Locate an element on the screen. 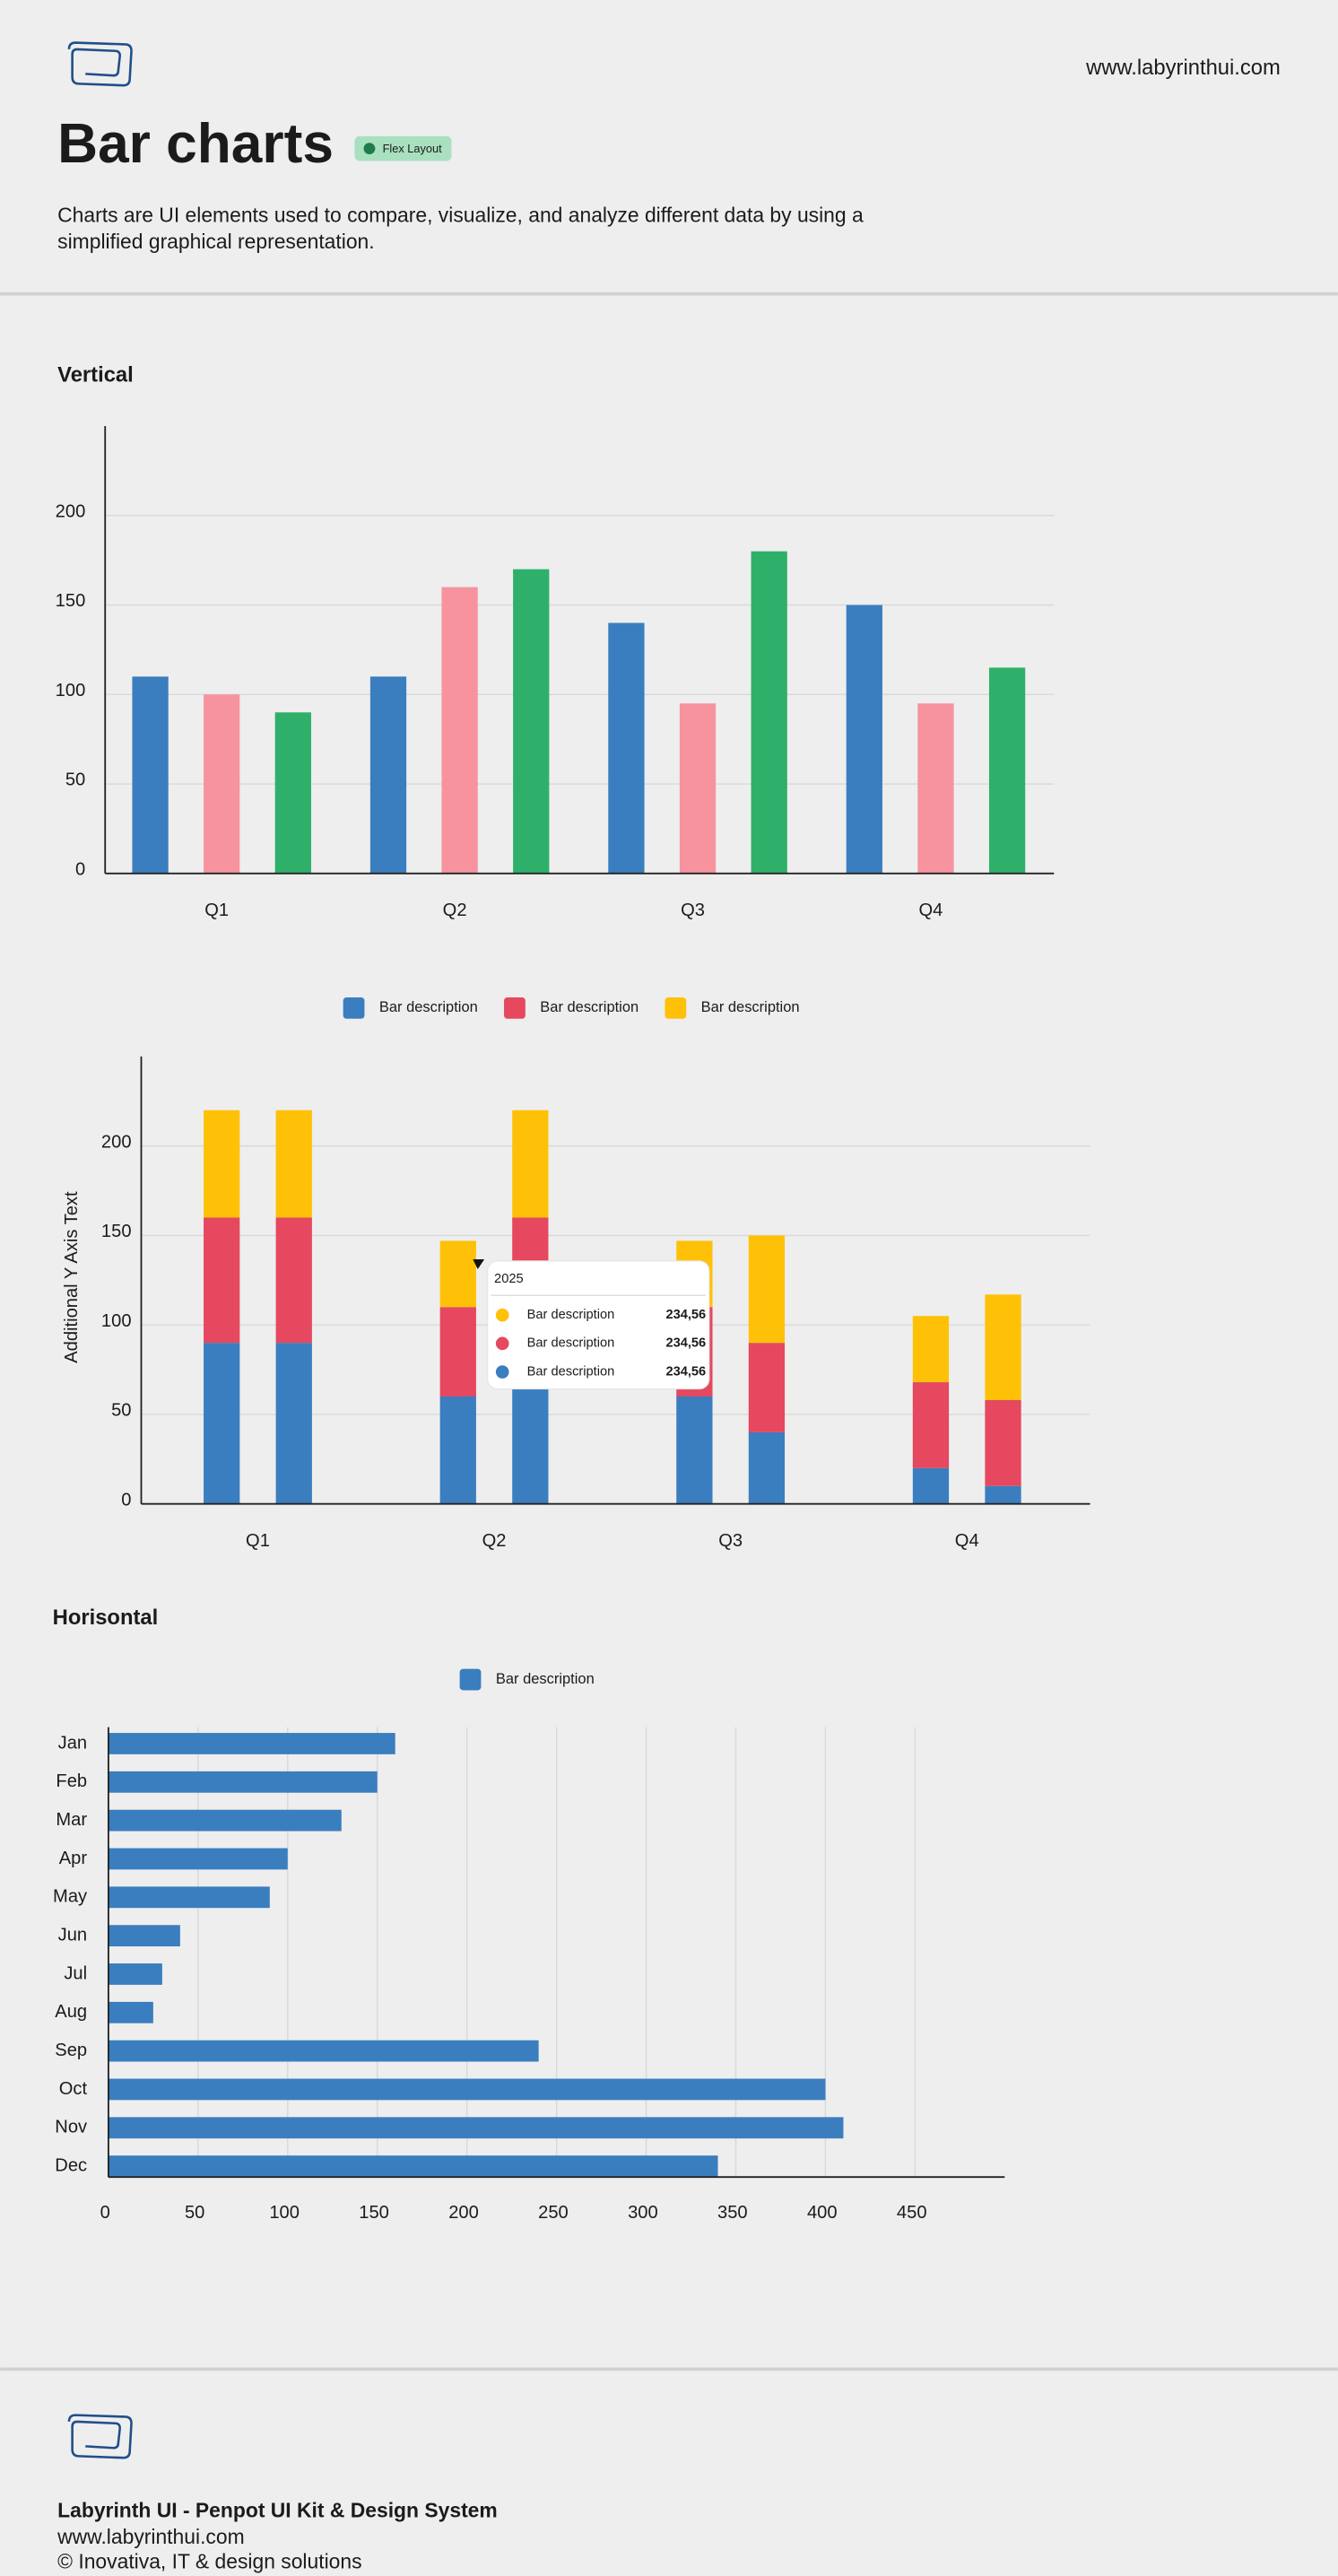 The width and height of the screenshot is (1338, 2576). y-tick-label: Oct is located at coordinates (74, 2089).